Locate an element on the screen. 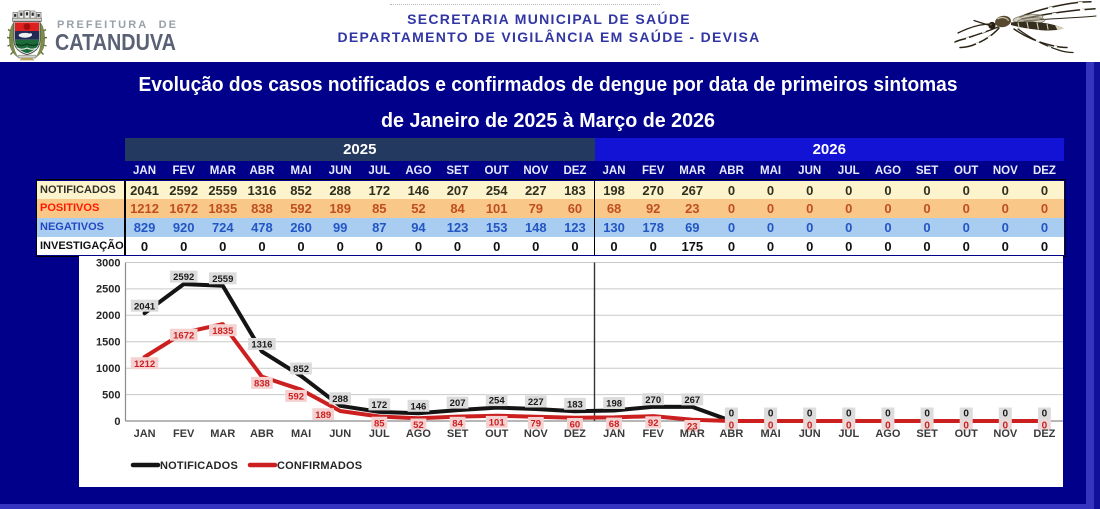  svg-text: 852 is located at coordinates (301, 369).